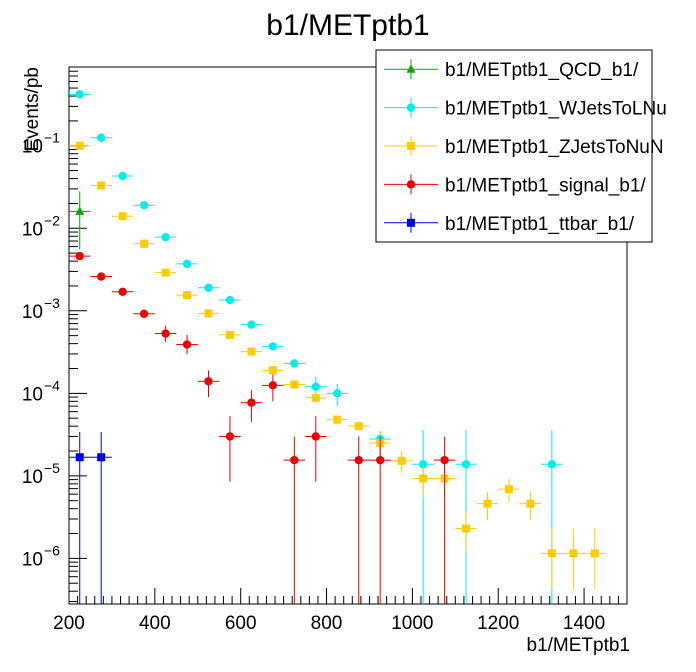 The width and height of the screenshot is (696, 672). I want to click on x-tick-label: 600, so click(241, 623).